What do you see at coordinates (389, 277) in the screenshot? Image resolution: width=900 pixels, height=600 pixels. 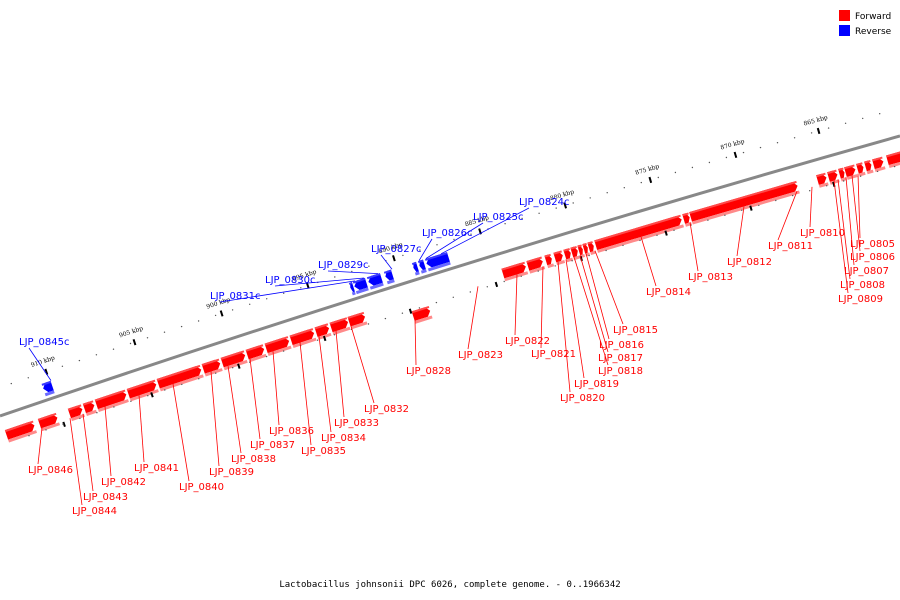 I see `gene-ljp-0827c` at bounding box center [389, 277].